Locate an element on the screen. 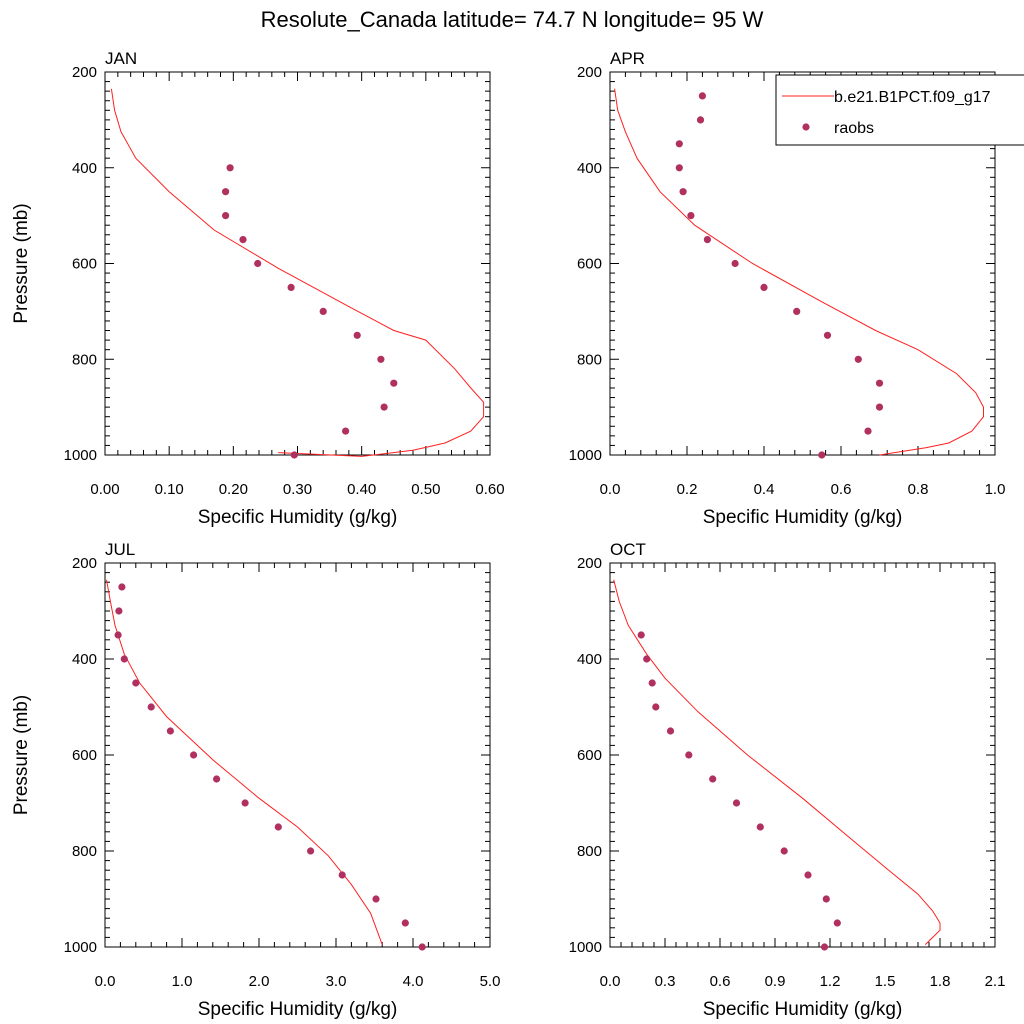 The image size is (1024, 1024). x-tick-label: 1.2 is located at coordinates (830, 981).